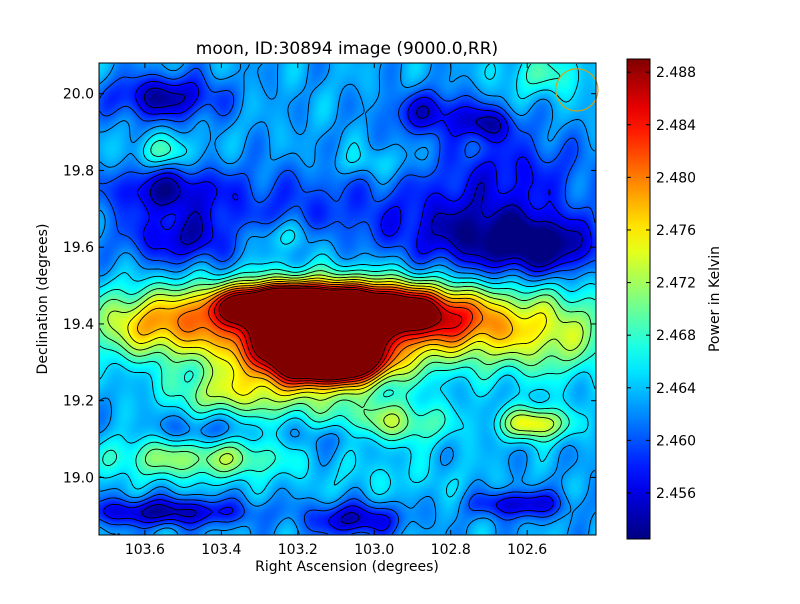 Image resolution: width=800 pixels, height=604 pixels. What do you see at coordinates (145, 550) in the screenshot?
I see `x-tick-label: 103.6` at bounding box center [145, 550].